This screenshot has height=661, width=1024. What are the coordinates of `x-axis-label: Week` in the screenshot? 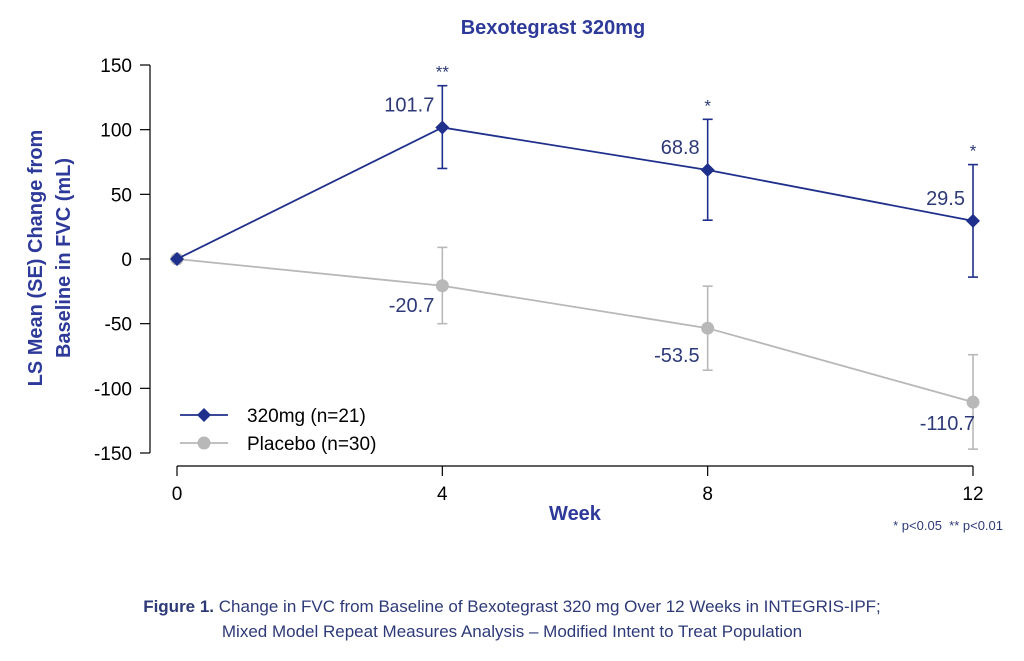 It's located at (575, 514).